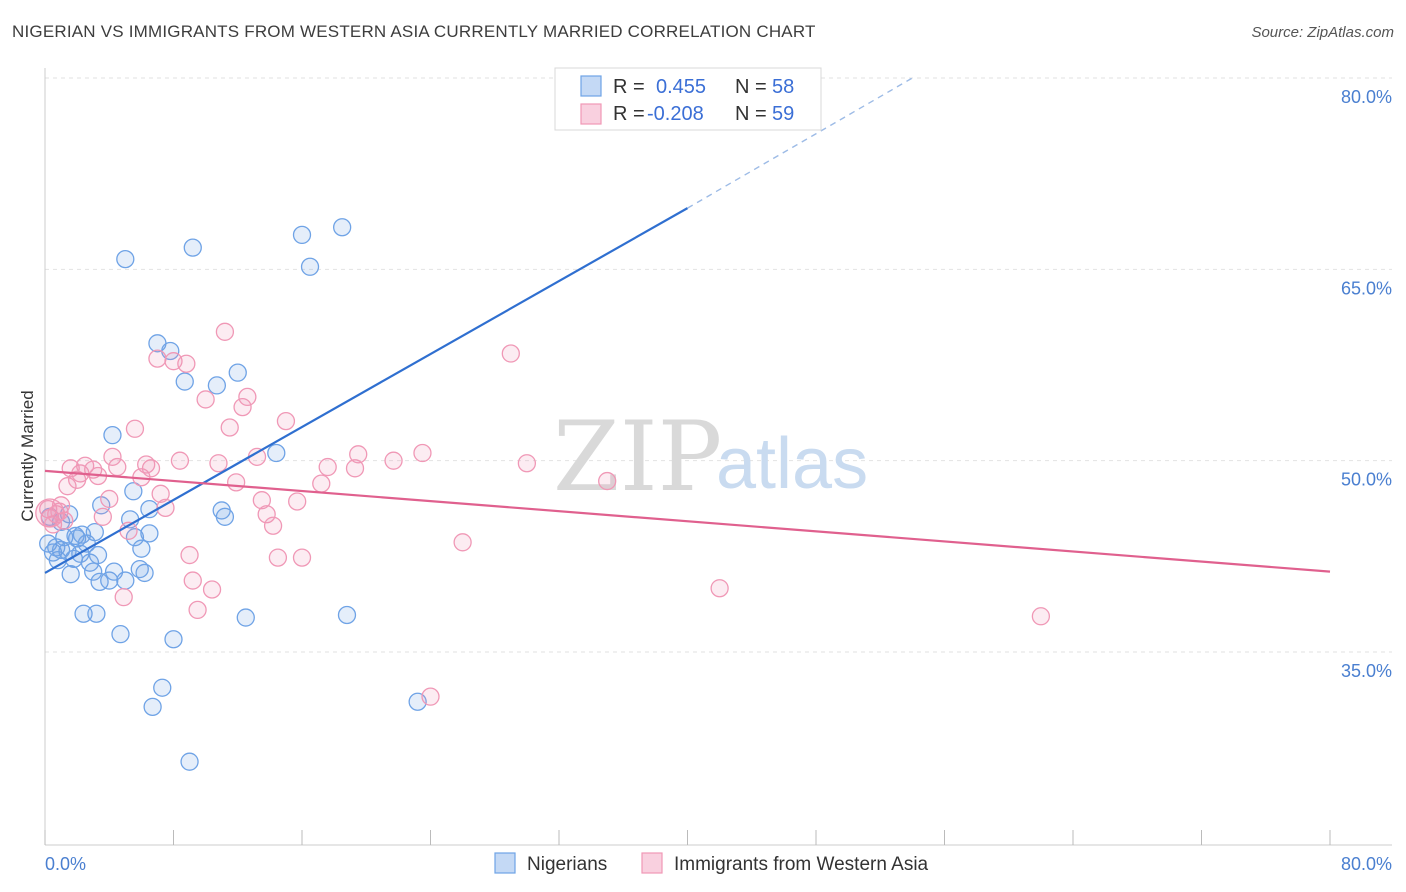 The image size is (1406, 892). I want to click on y-tick-label: 65.0%, so click(1366, 288).